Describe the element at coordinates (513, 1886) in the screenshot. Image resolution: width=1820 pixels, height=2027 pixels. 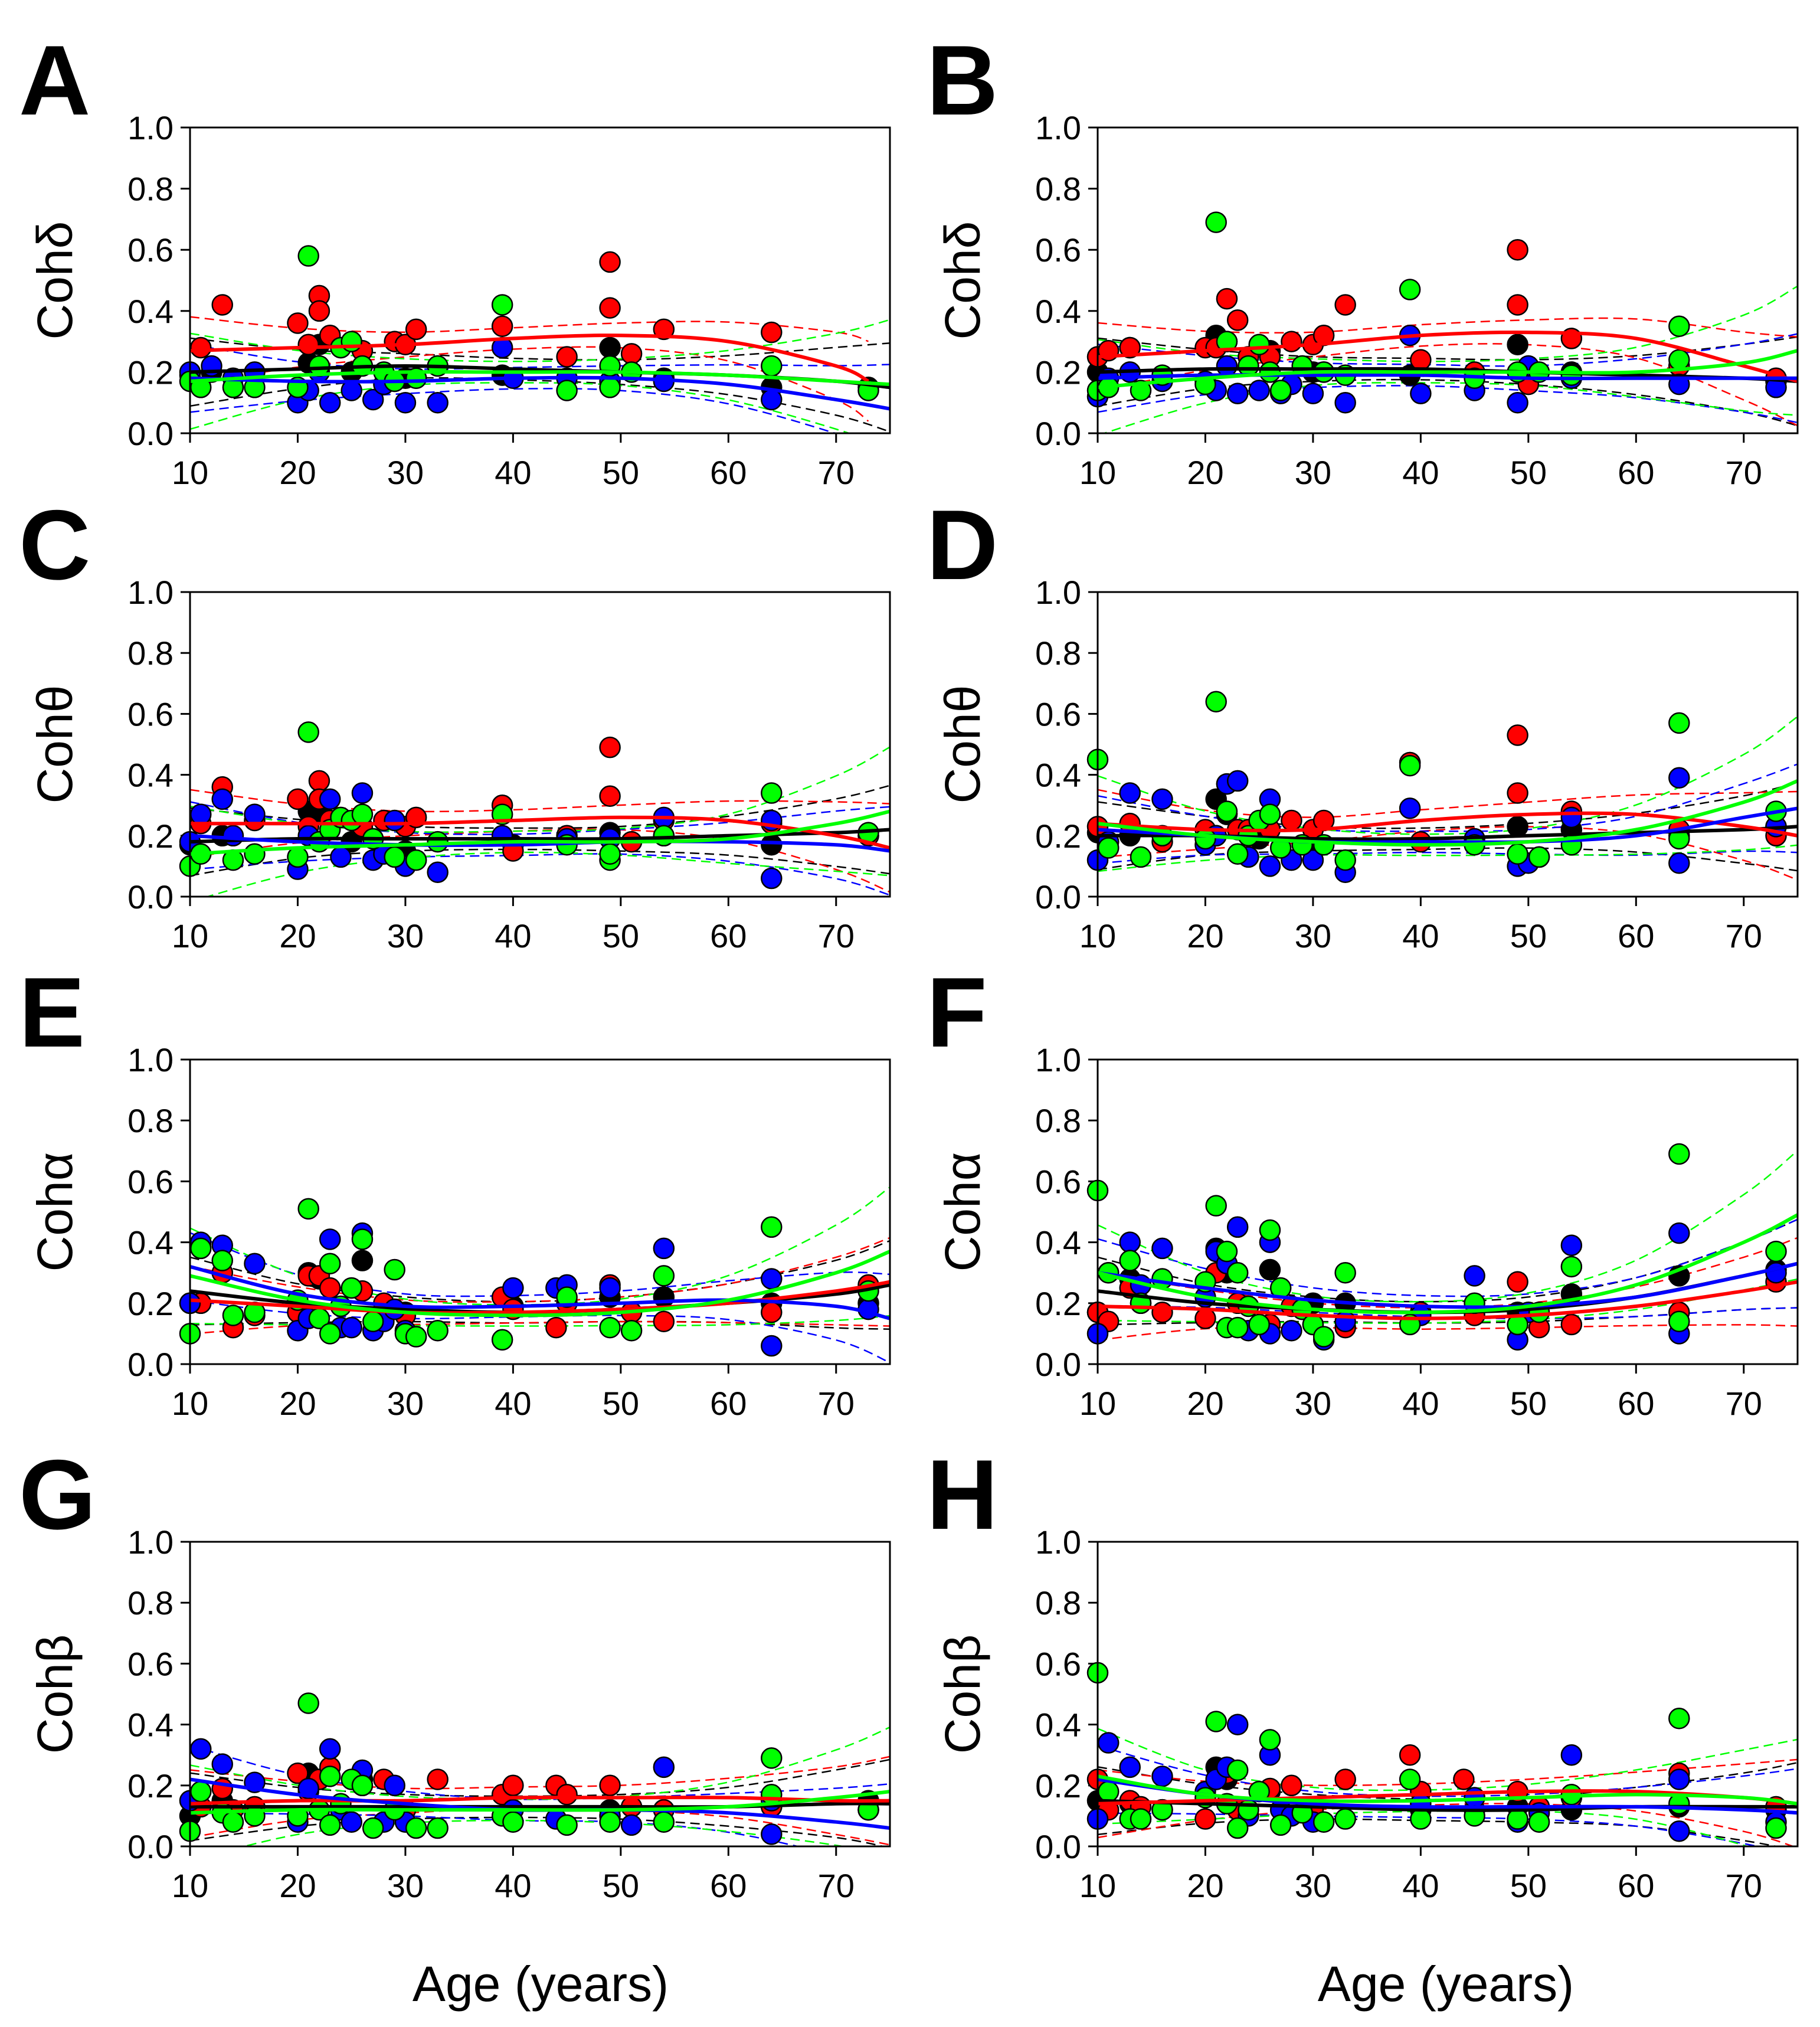
I see `x-tick-label-g: 40` at that location.